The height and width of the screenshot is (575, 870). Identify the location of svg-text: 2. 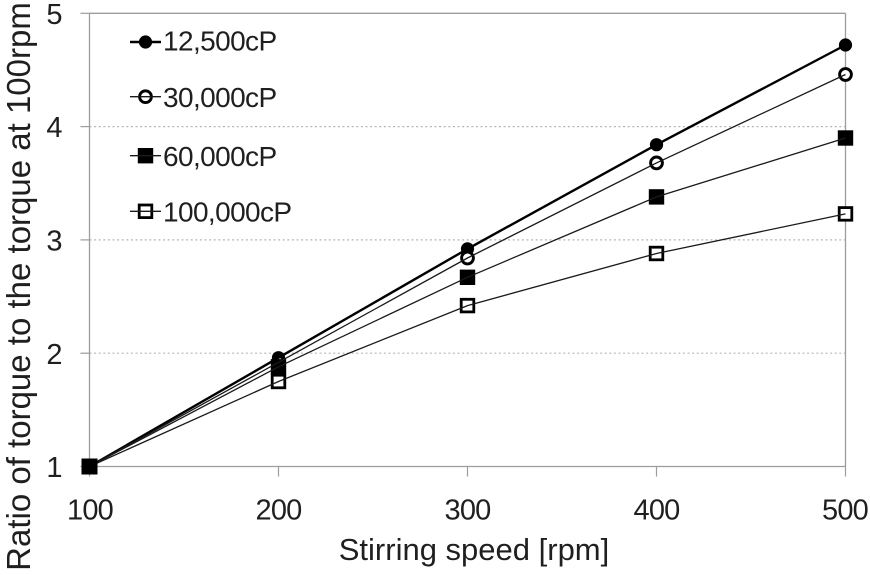
(54, 355).